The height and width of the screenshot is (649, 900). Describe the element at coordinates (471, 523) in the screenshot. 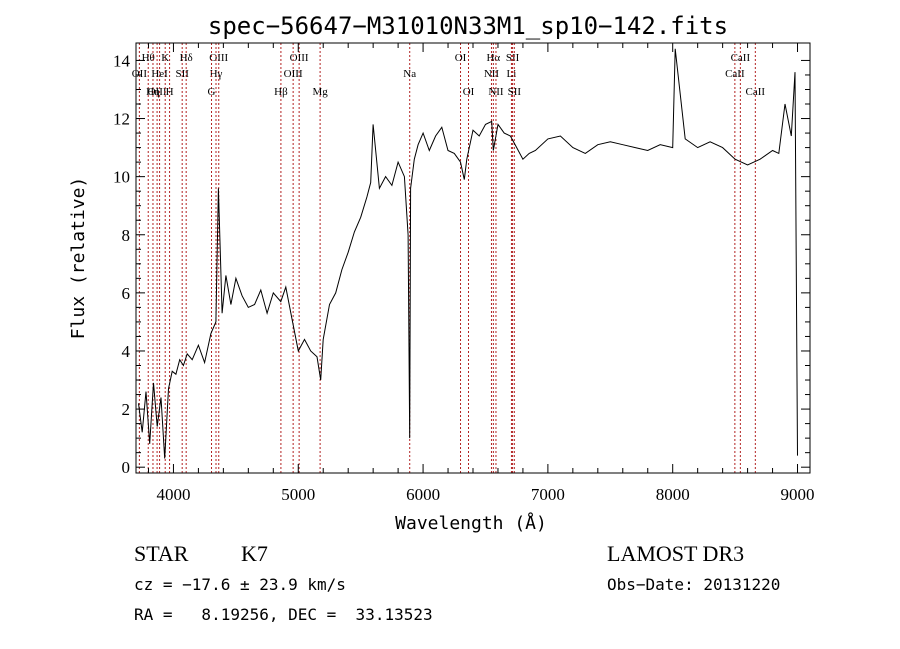

I see `x-axis-label: Wavelength (Å)` at that location.